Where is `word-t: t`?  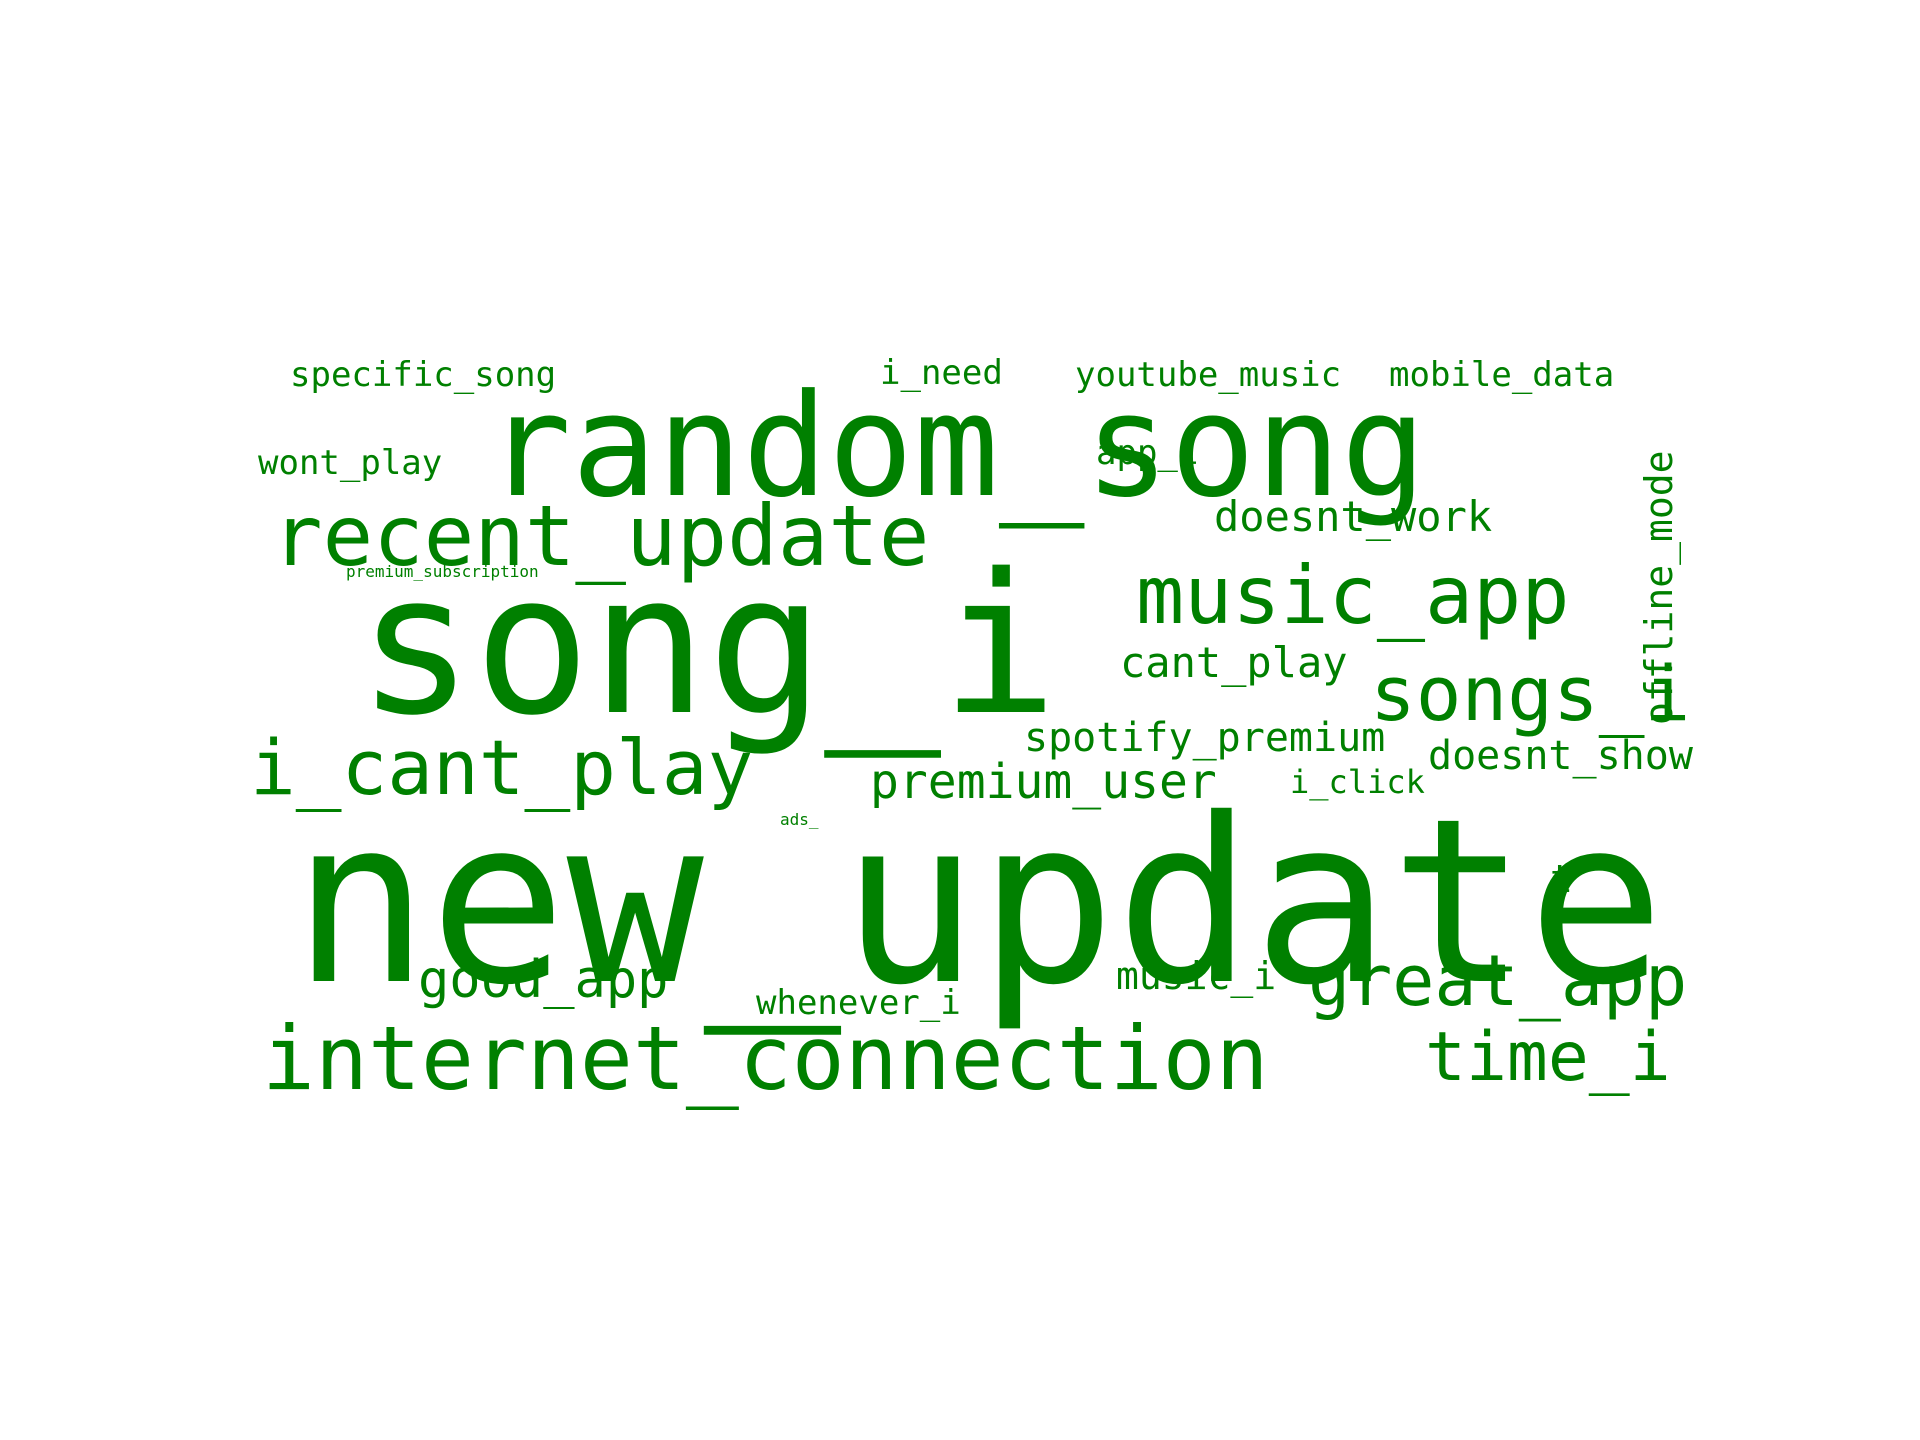 word-t: t is located at coordinates (1561, 879).